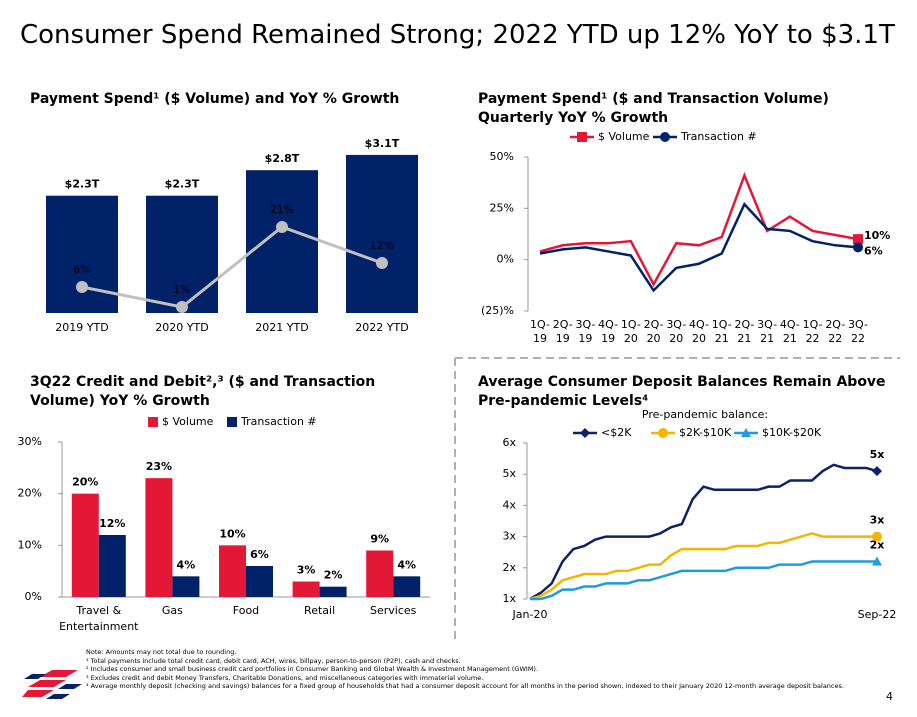 This screenshot has width=917, height=717. I want to click on x-tick-label: 2Q-20, so click(653, 331).